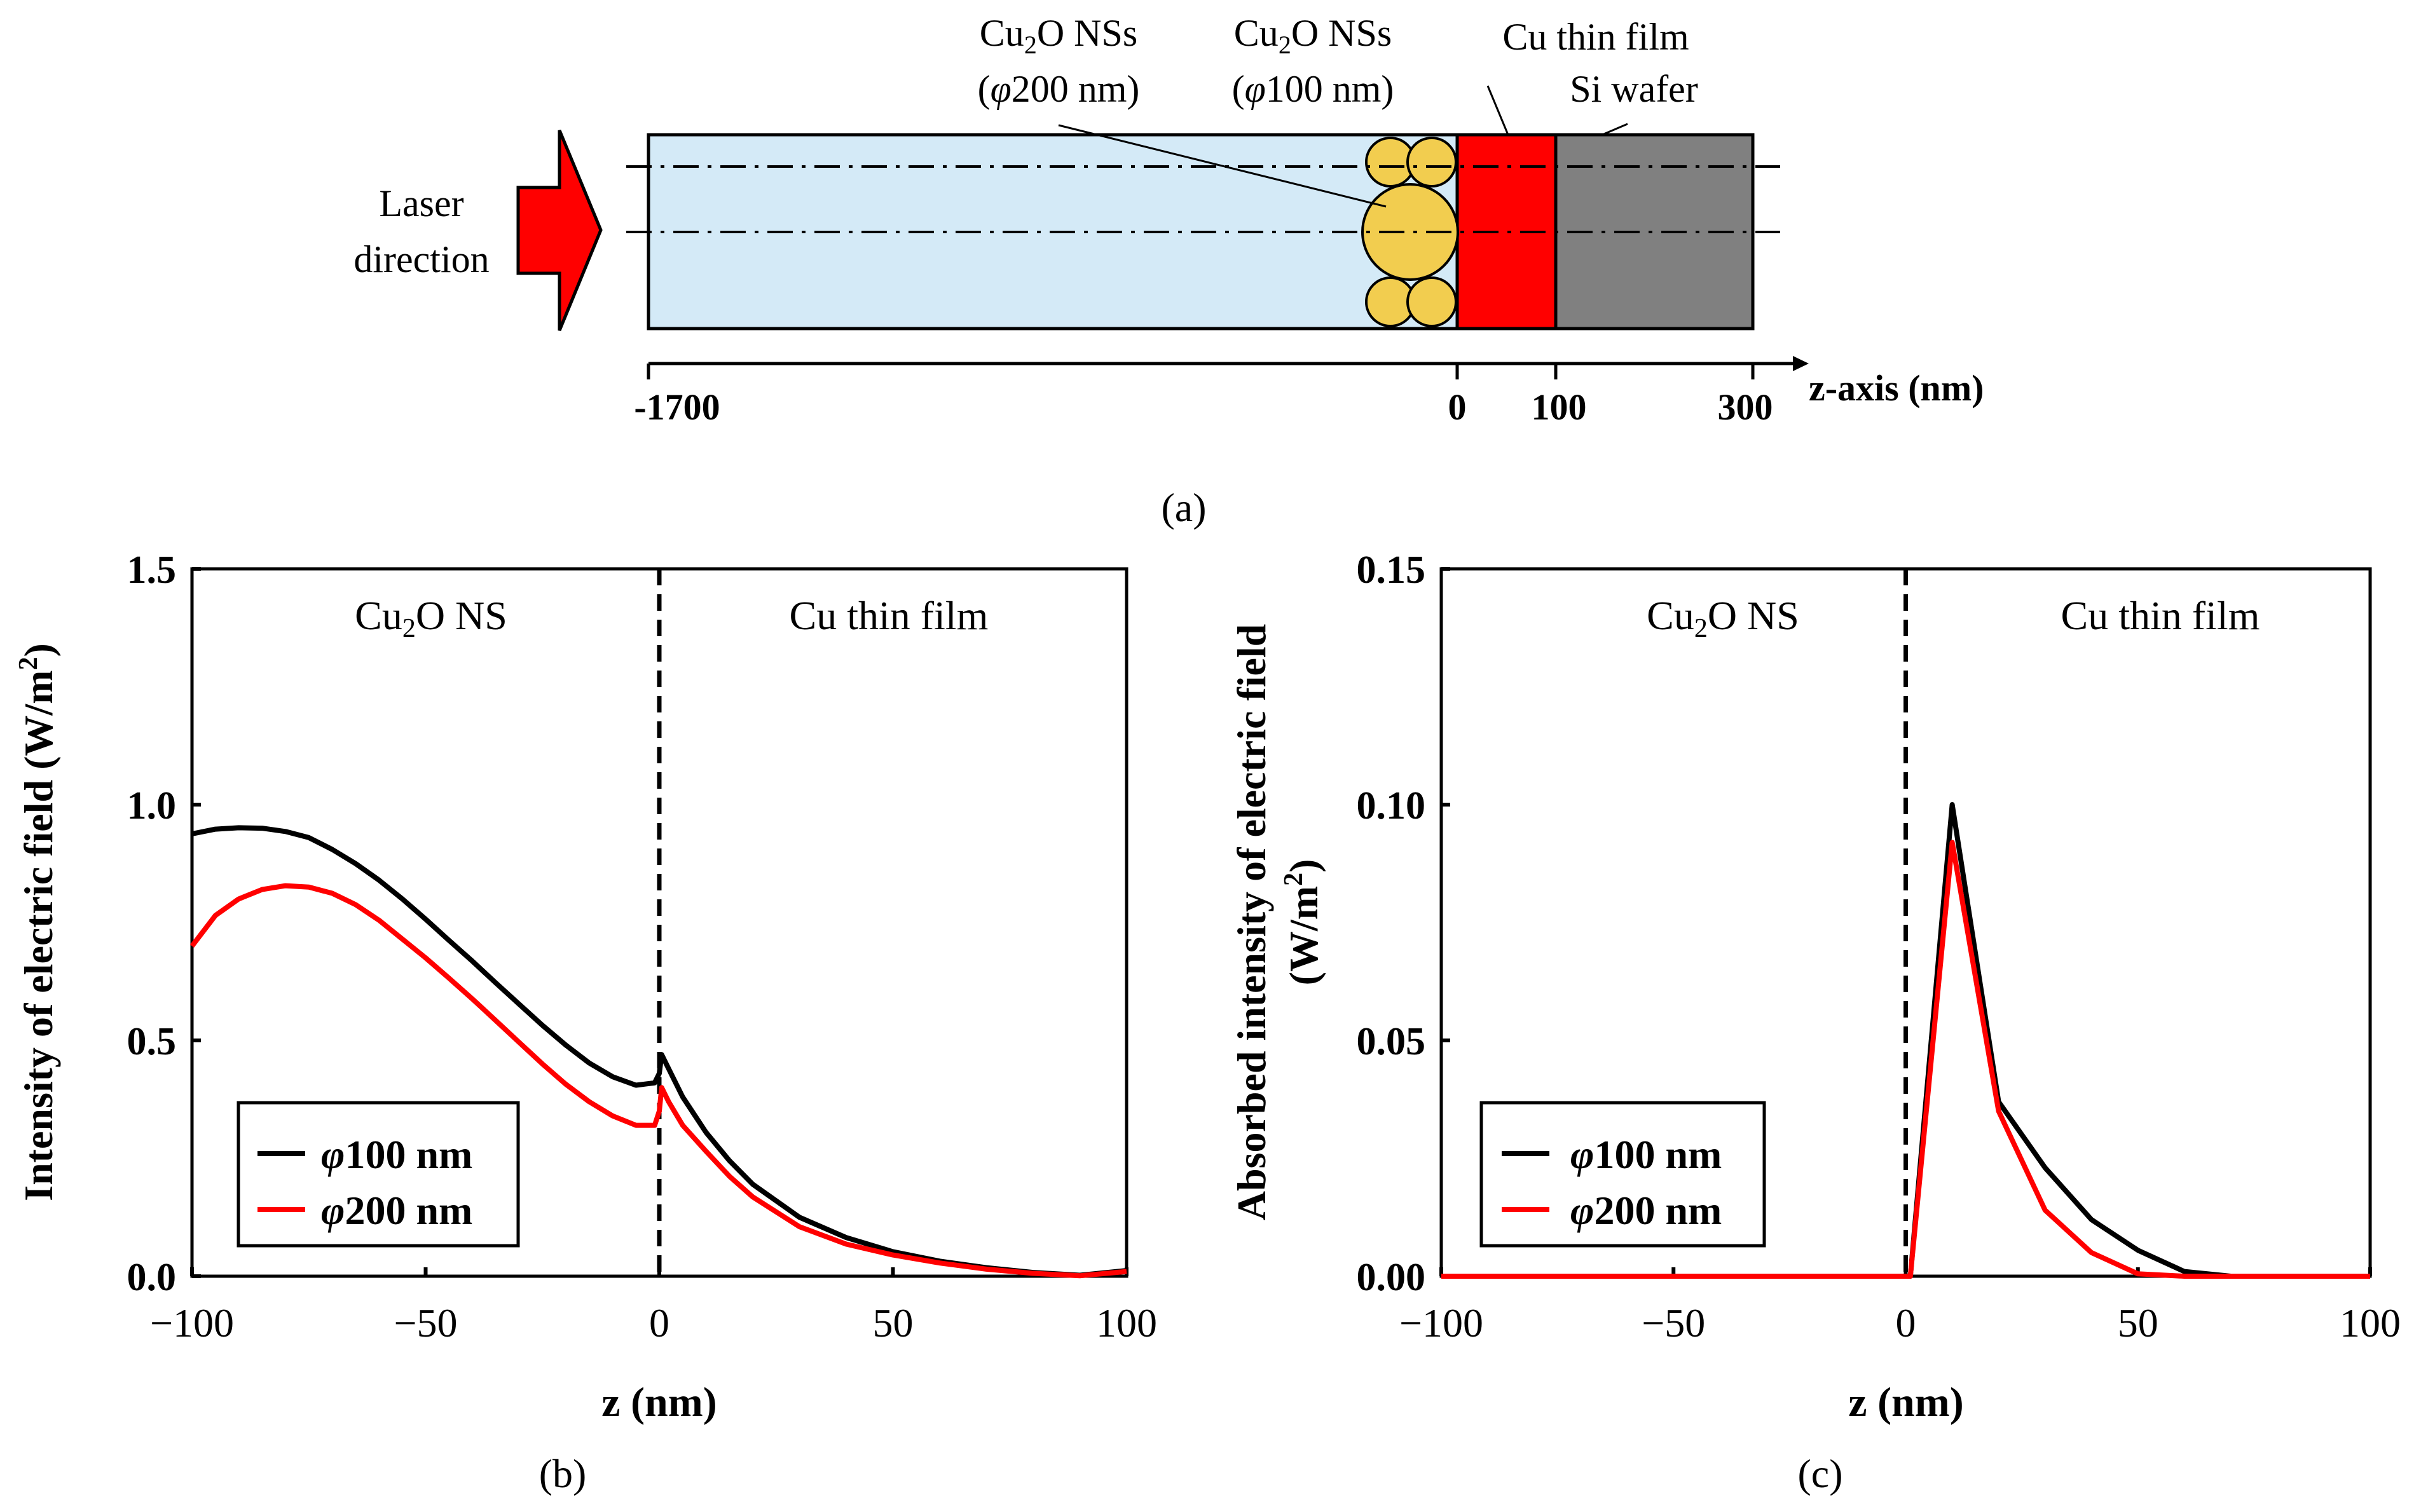  I want to click on chart-b-y-tick-label: 0.5, so click(152, 1041).